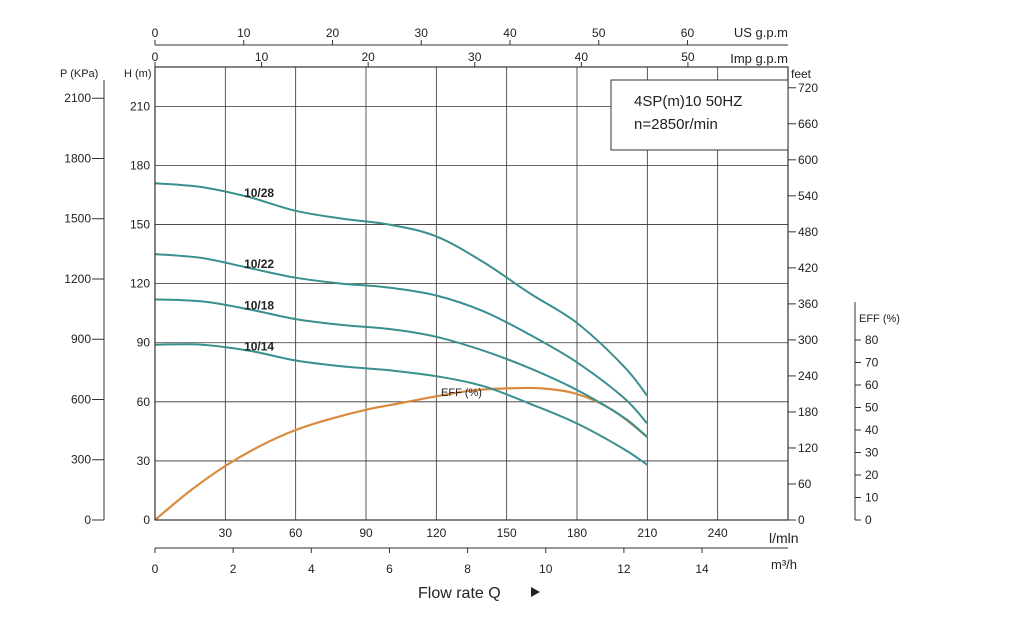 The width and height of the screenshot is (1024, 626). What do you see at coordinates (138, 74) in the screenshot?
I see `h-unit: H (m)` at bounding box center [138, 74].